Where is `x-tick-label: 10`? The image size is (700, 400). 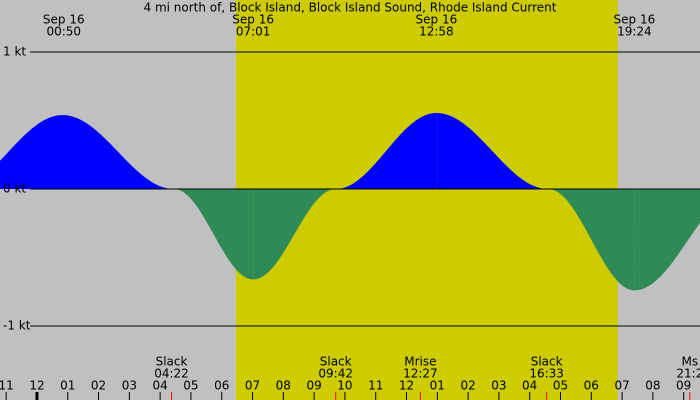
x-tick-label: 10 is located at coordinates (344, 386).